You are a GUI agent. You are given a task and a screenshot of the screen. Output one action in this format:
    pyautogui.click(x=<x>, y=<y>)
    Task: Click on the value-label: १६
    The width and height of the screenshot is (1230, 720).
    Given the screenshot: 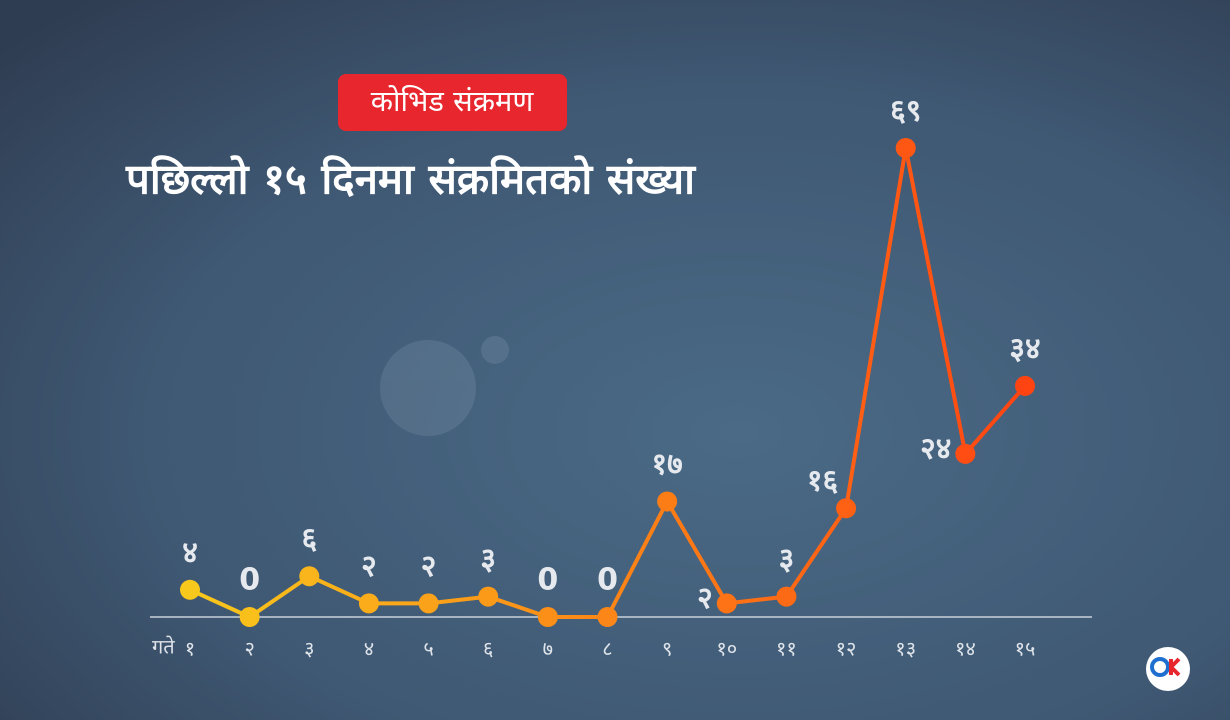 What is the action you would take?
    pyautogui.click(x=822, y=481)
    